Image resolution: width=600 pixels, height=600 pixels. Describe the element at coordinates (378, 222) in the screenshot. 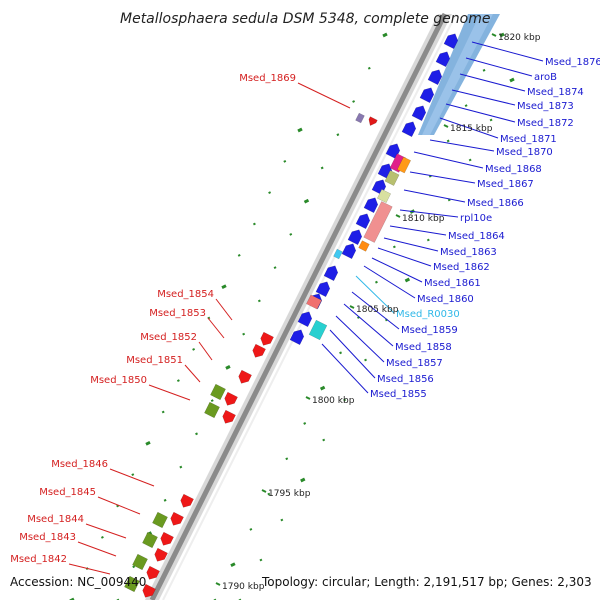

I see `feature-block-salmon` at that location.